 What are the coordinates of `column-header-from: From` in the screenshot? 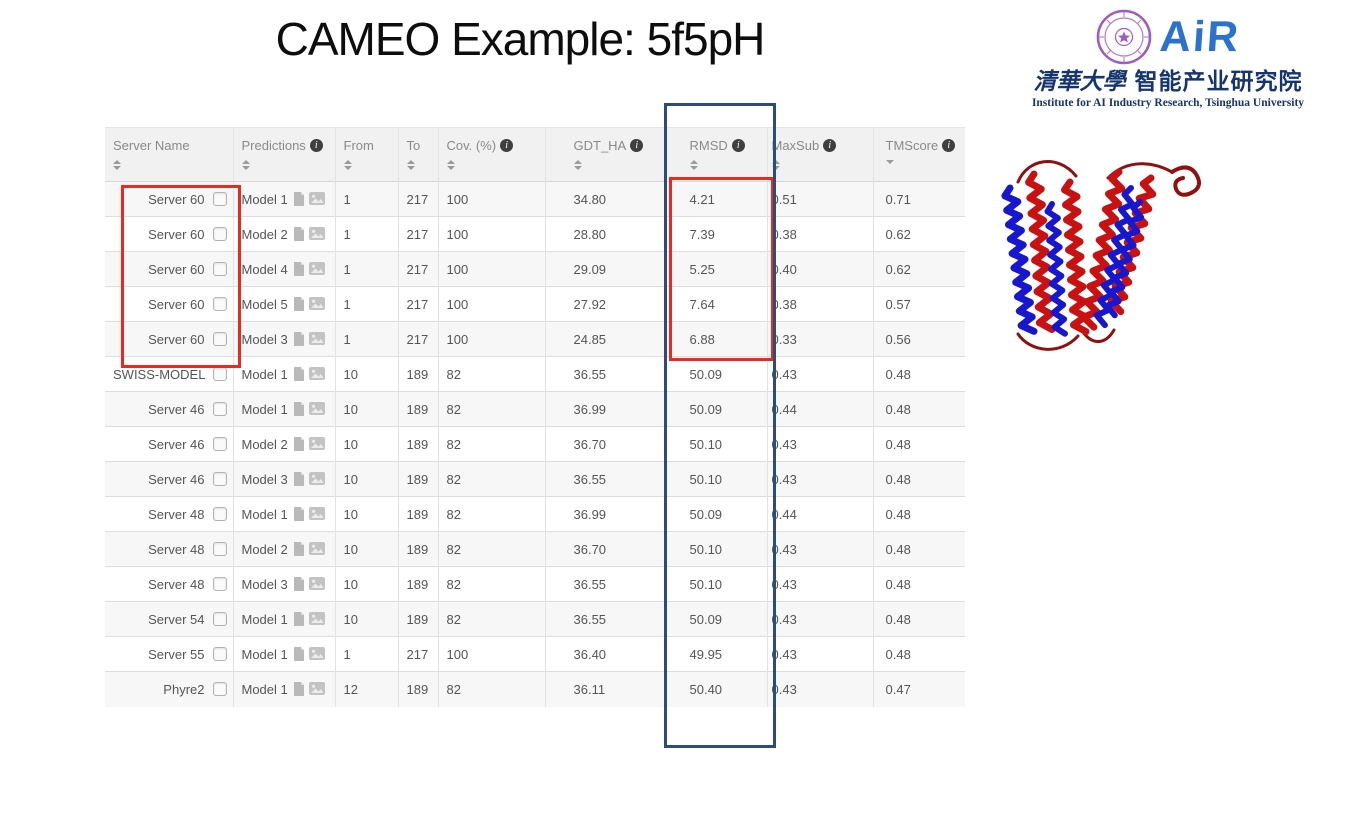 It's located at (366, 154).